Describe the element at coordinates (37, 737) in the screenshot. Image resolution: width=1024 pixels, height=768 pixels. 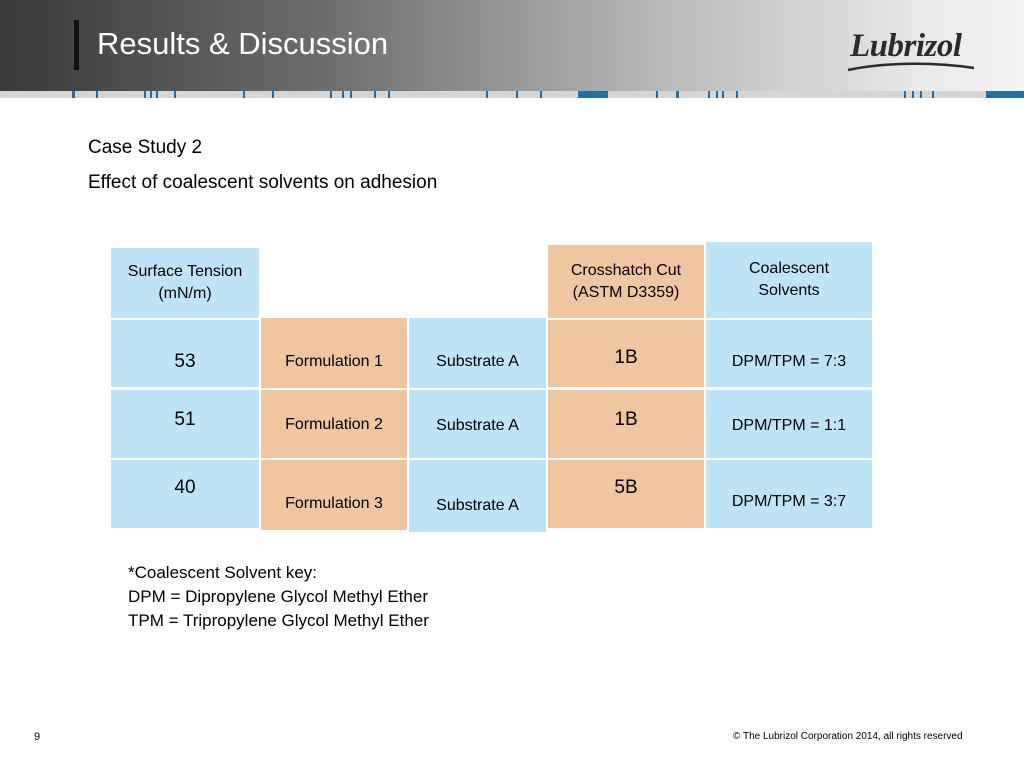
I see `page-number: 9` at that location.